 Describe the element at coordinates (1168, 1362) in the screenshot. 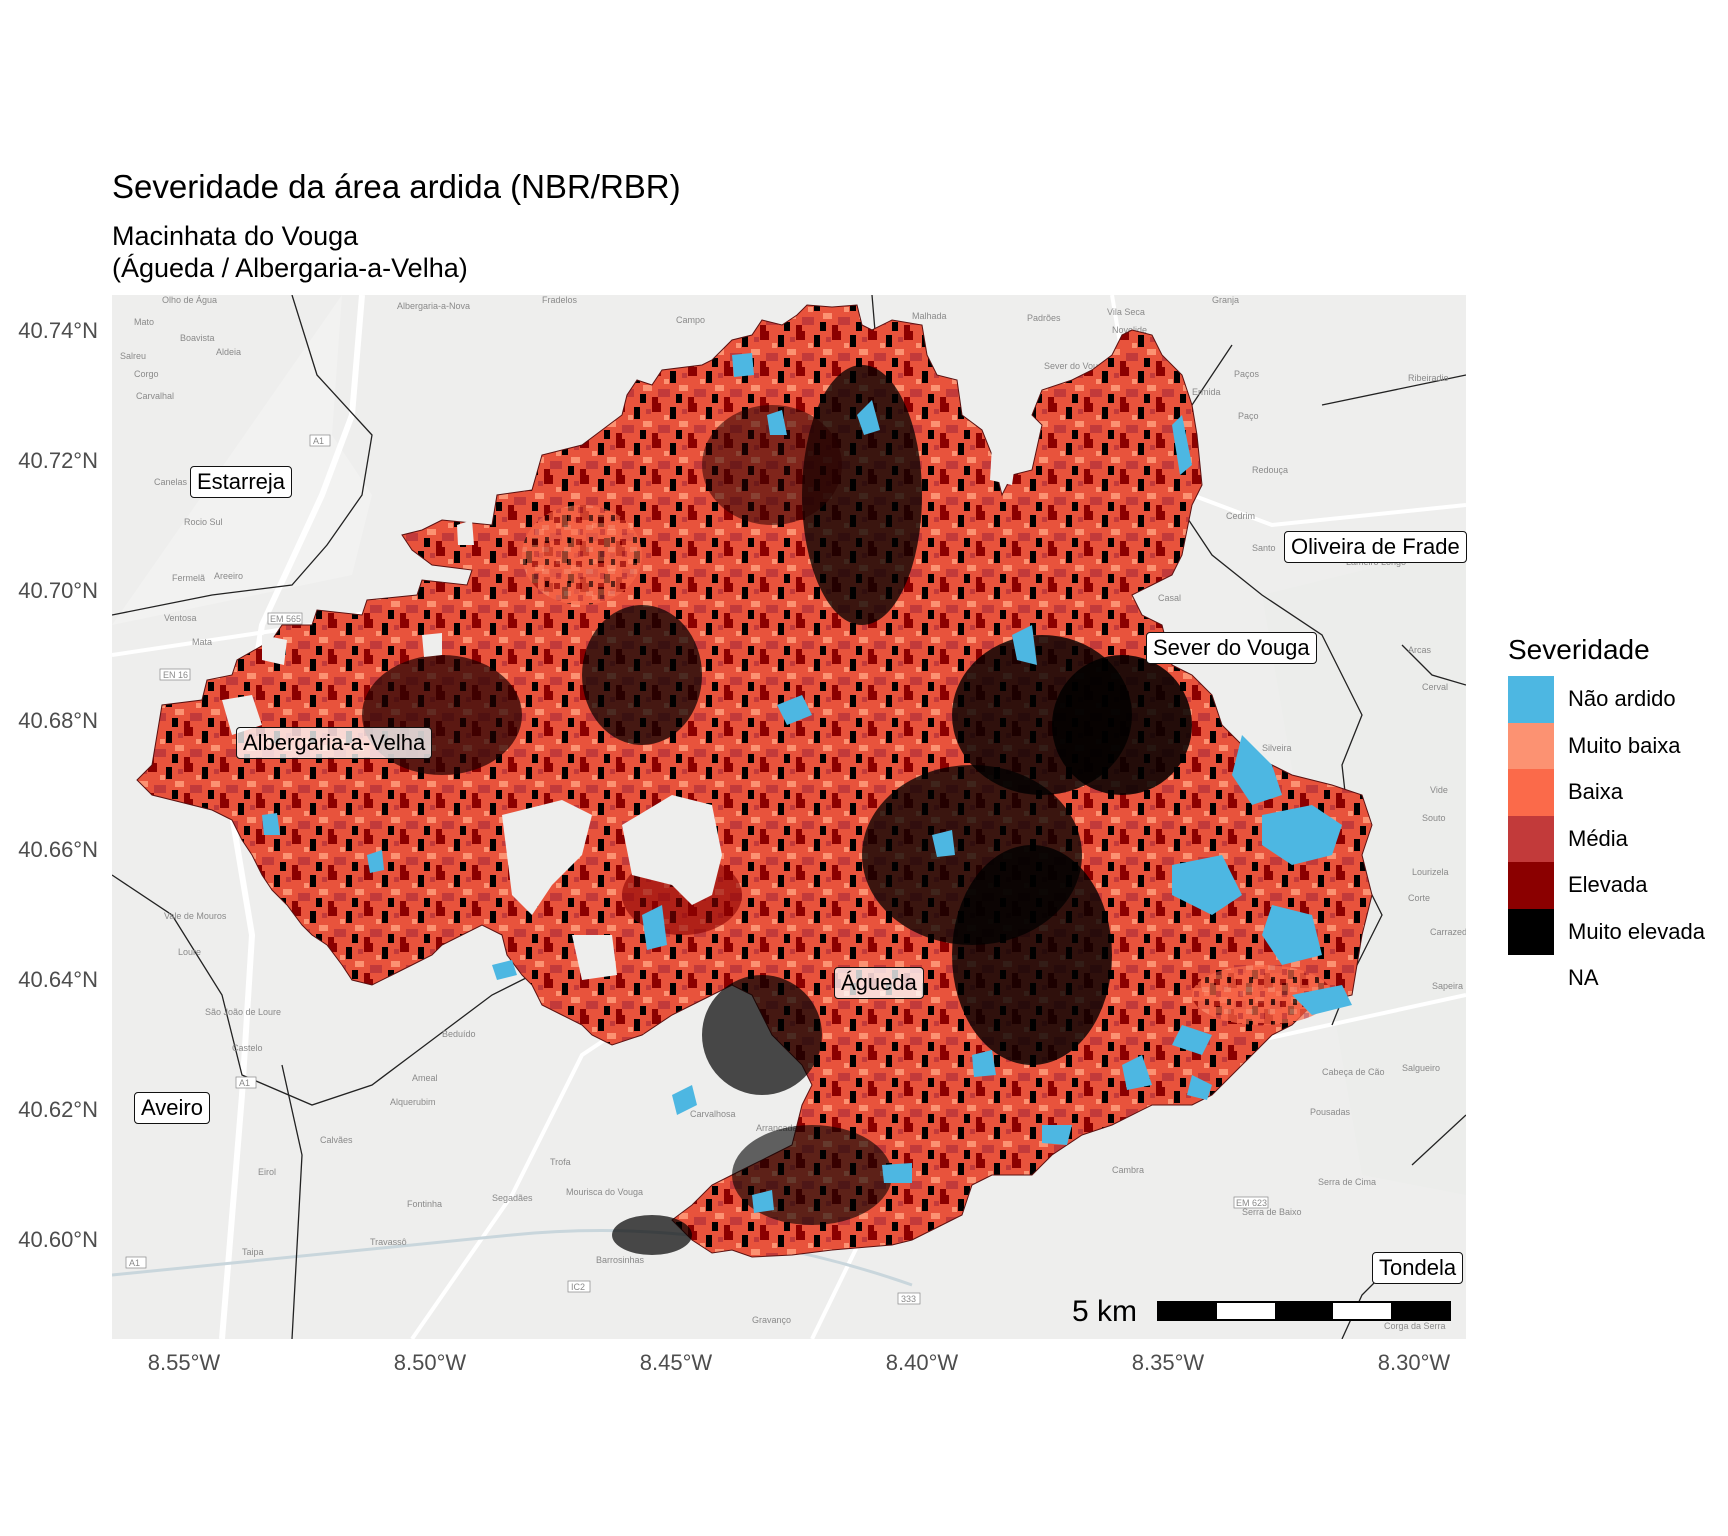

I see `x-tick-label: 8.35°W` at that location.